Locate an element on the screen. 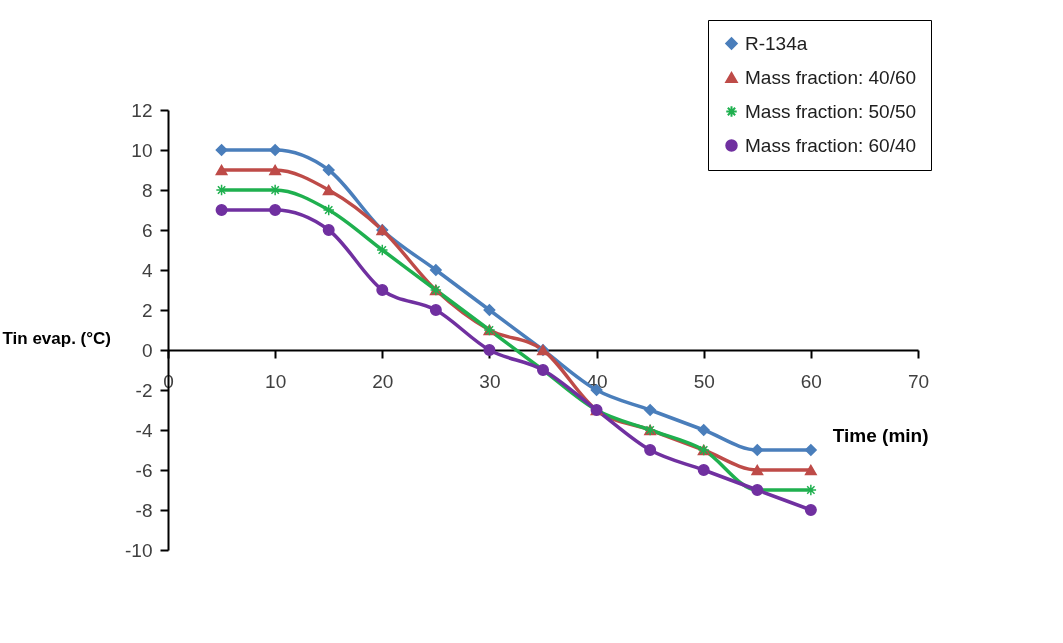 The image size is (1063, 643). y-tick-label: -2 is located at coordinates (144, 390).